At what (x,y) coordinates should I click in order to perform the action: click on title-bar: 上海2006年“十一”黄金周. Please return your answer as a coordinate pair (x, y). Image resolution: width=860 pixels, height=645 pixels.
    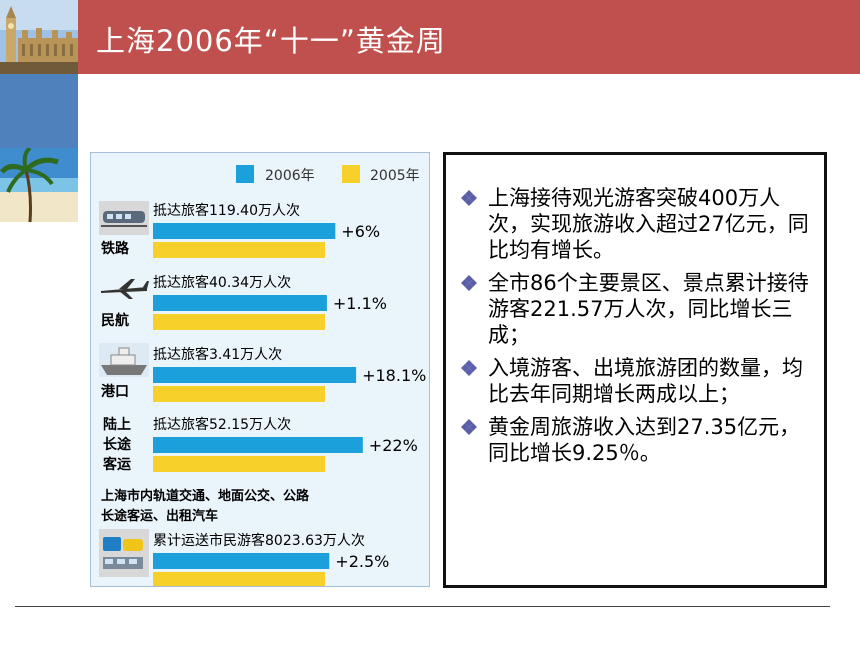
    Looking at the image, I should click on (469, 37).